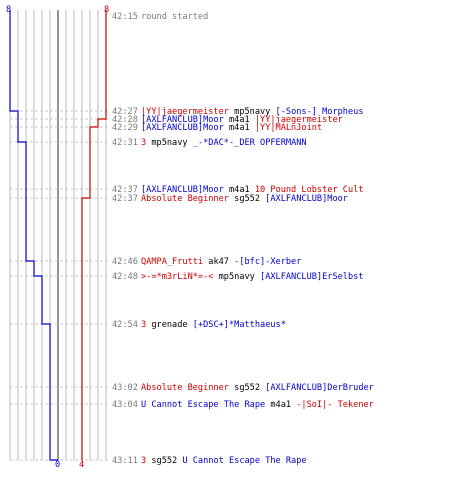 The width and height of the screenshot is (450, 500). I want to click on event-text: [AXLFANCLUB]Moor m4a1 |YY|MALnJoint, so click(231, 128).